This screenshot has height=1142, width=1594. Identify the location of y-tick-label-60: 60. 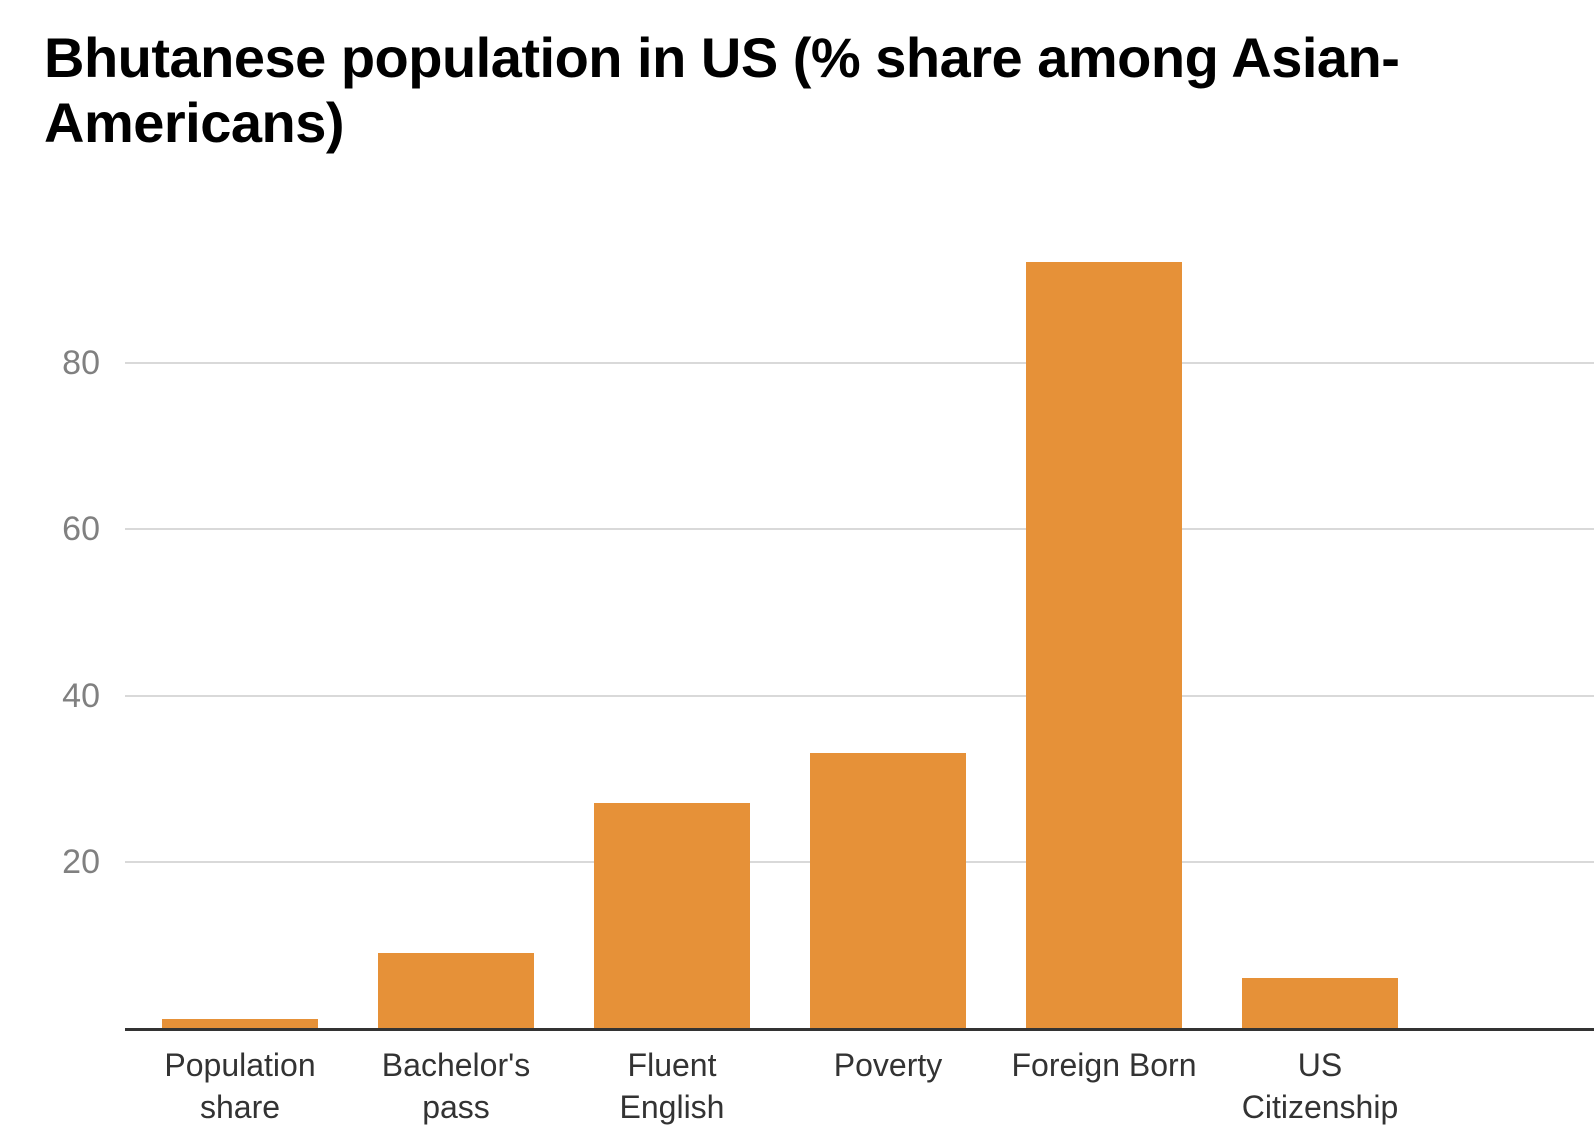
(81, 529).